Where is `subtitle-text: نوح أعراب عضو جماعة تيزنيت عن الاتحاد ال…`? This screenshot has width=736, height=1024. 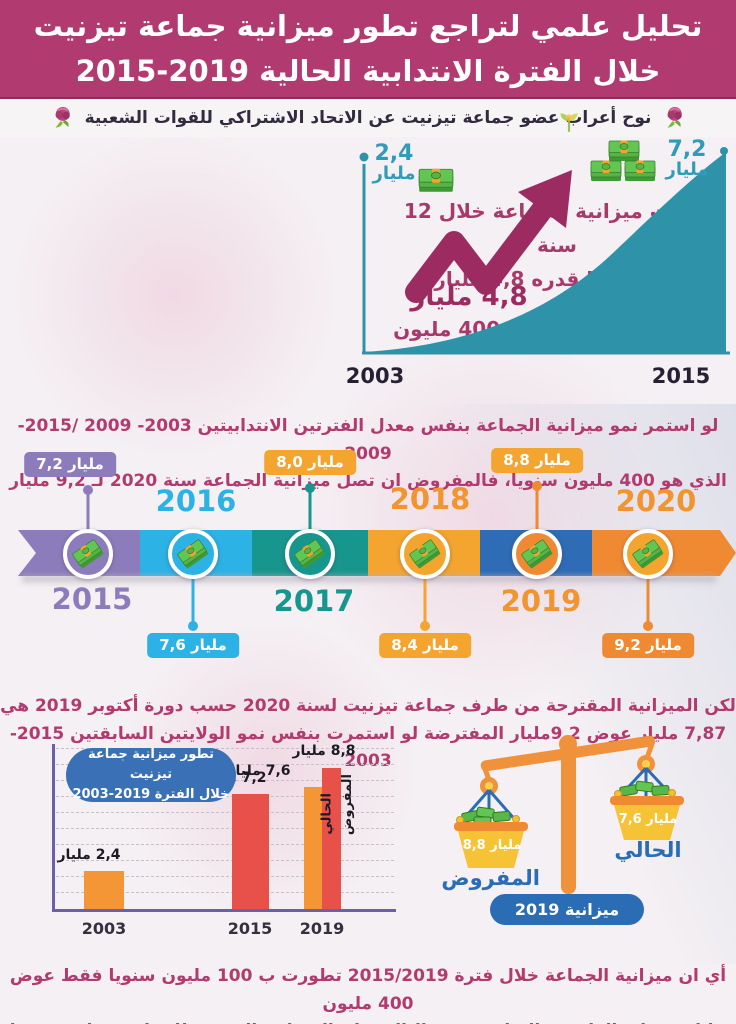 subtitle-text: نوح أعراب عضو جماعة تيزنيت عن الاتحاد ال… is located at coordinates (368, 118).